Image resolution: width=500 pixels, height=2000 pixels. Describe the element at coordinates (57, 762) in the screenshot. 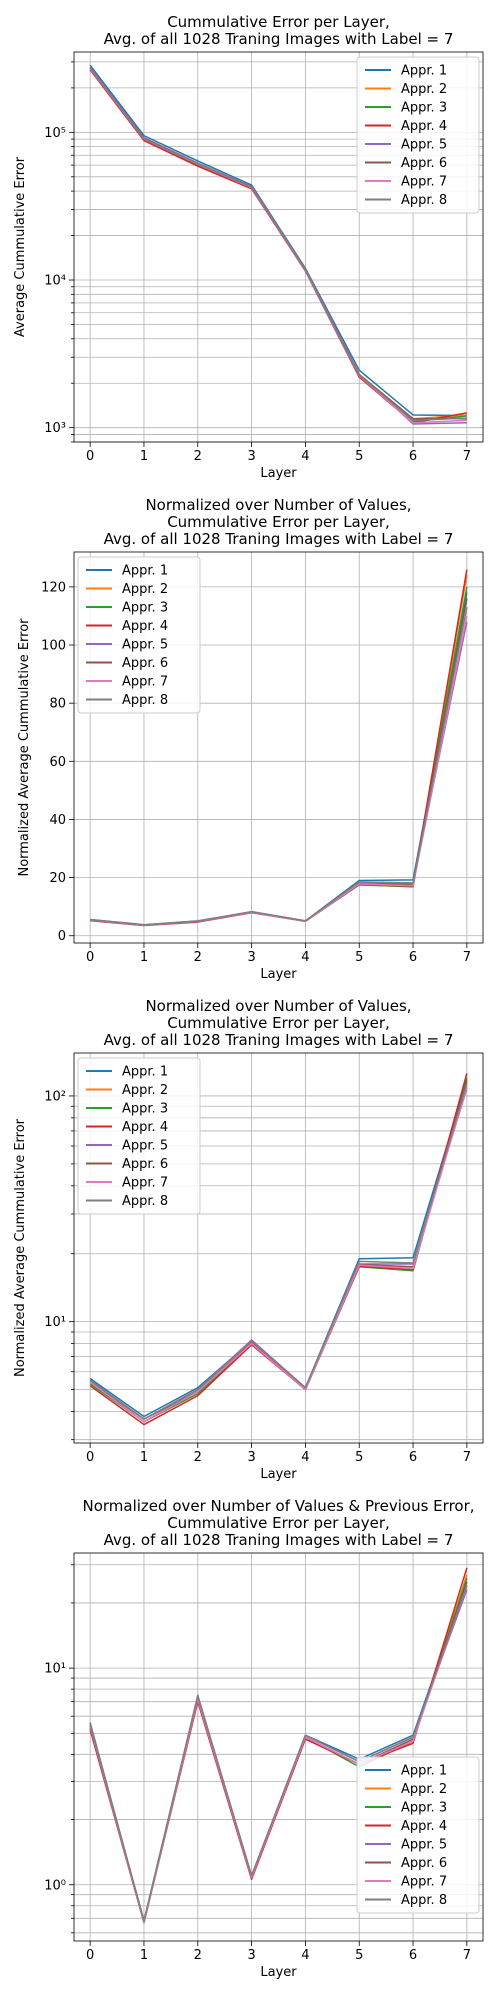

I see `y-tick-label: 60` at that location.